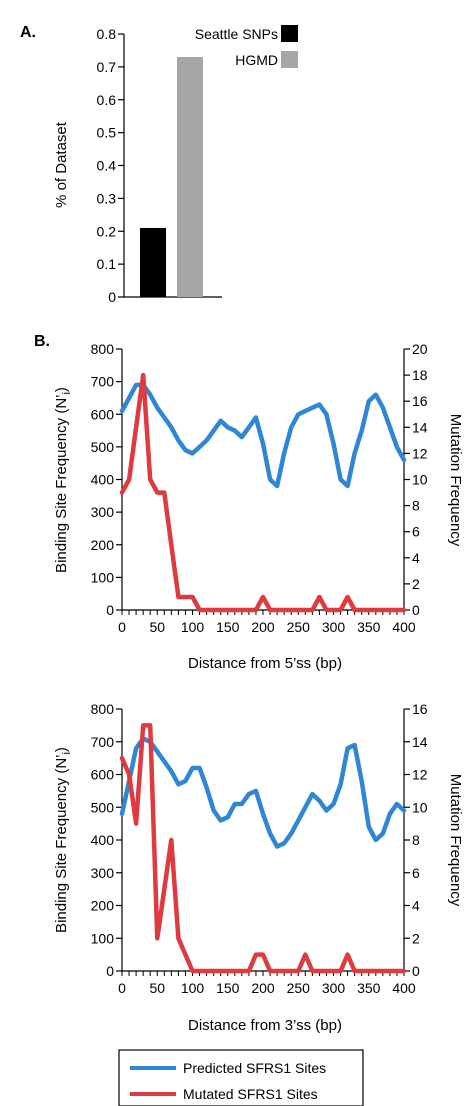 Image resolution: width=466 pixels, height=1106 pixels. What do you see at coordinates (263, 988) in the screenshot?
I see `line-chart-3ss-x-tick-label: 200` at bounding box center [263, 988].